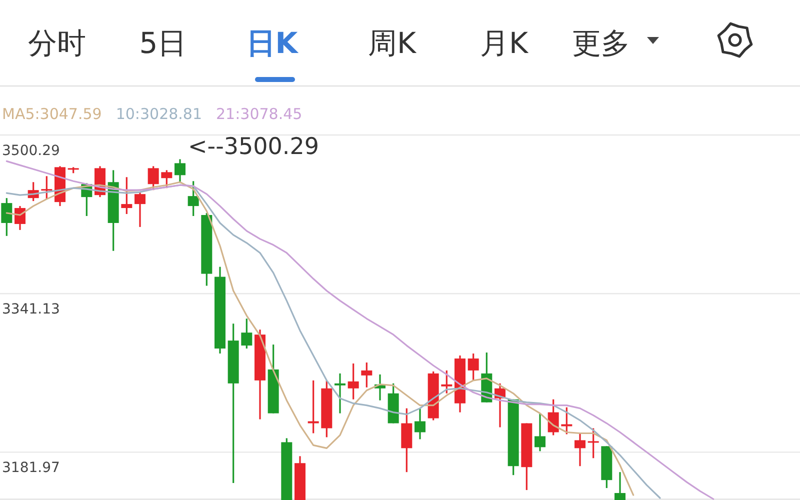 The height and width of the screenshot is (500, 800). I want to click on y-tick-label: 3341.13, so click(31, 310).